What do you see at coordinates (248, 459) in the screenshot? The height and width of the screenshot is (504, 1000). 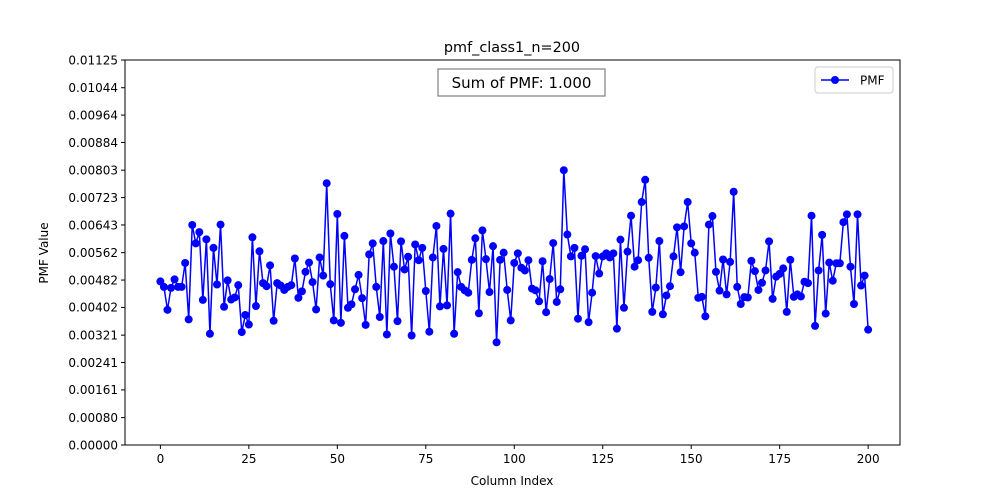 I see `x-tick-label: 25` at bounding box center [248, 459].